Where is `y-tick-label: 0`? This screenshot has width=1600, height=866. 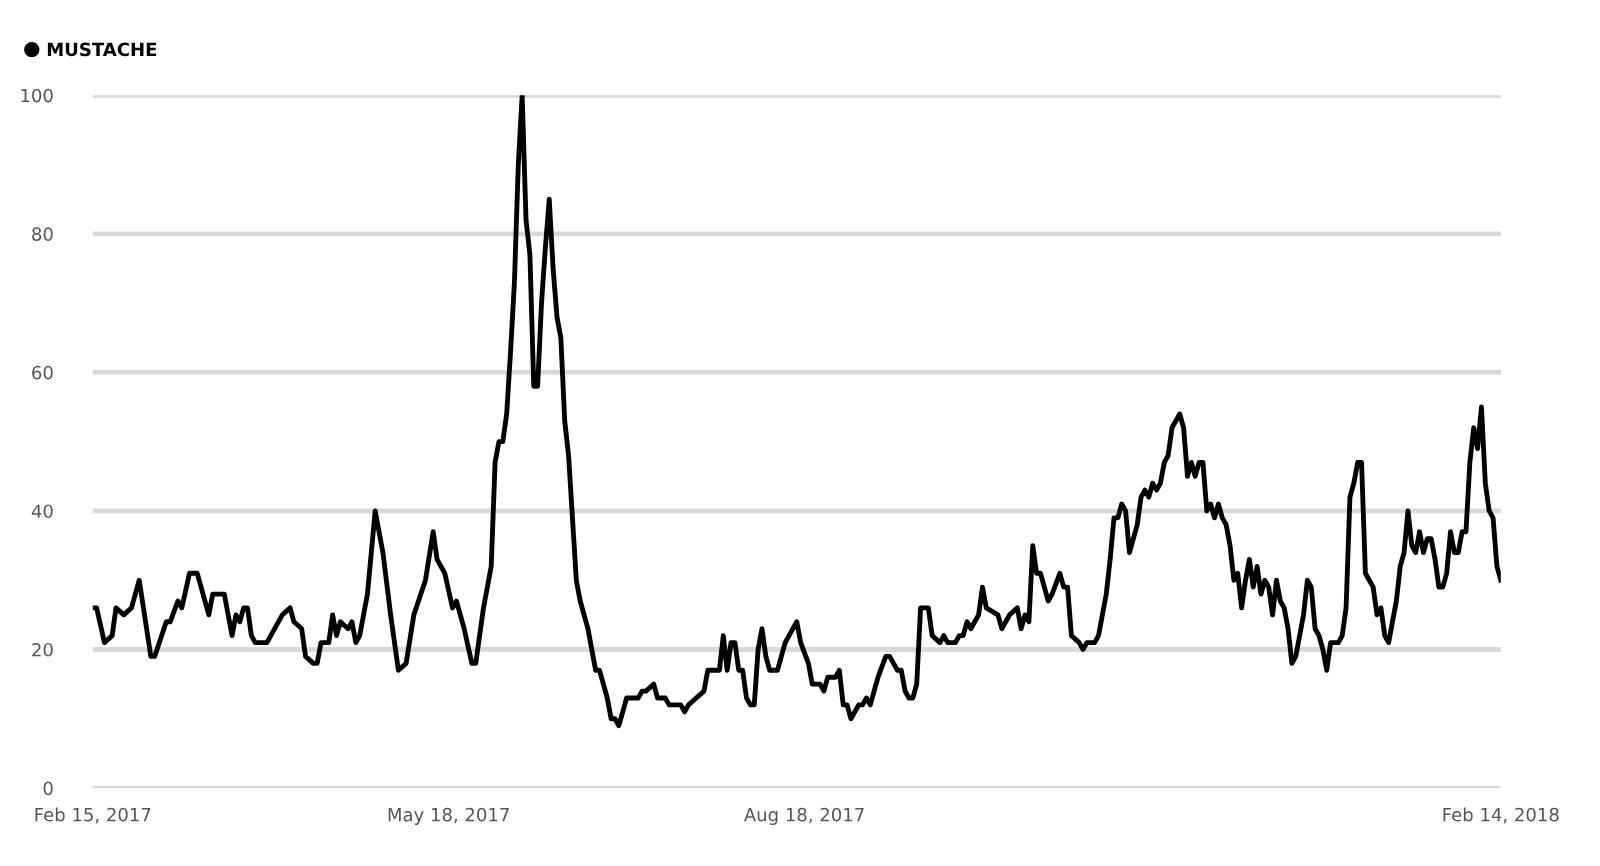 y-tick-label: 0 is located at coordinates (48, 788).